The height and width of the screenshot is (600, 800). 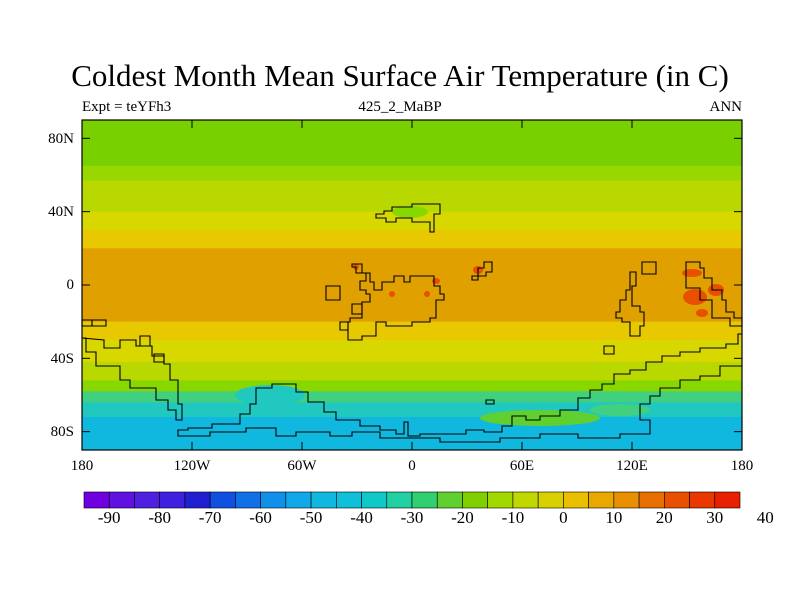 I want to click on lat-label-80n: 80N, so click(x=61, y=139).